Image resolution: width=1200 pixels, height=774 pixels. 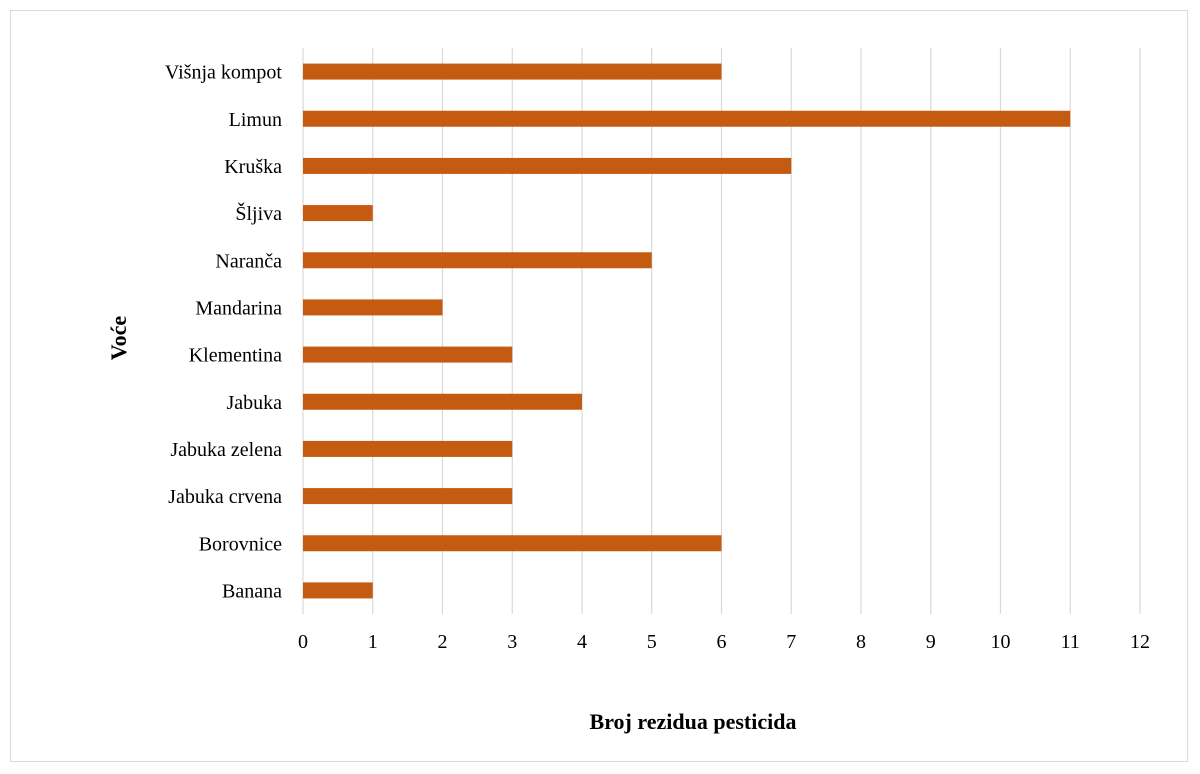 What do you see at coordinates (248, 261) in the screenshot?
I see `category-label: Naranča` at bounding box center [248, 261].